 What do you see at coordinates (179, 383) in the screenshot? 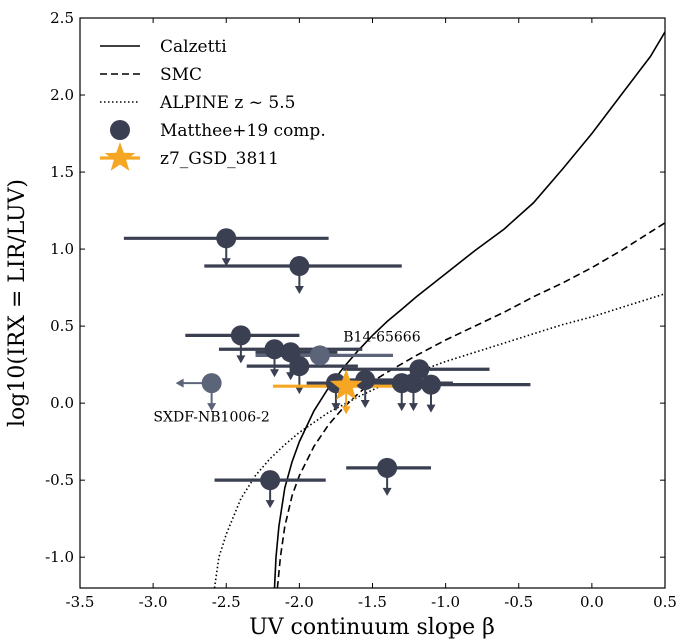
I see `x-limit-arrow` at bounding box center [179, 383].